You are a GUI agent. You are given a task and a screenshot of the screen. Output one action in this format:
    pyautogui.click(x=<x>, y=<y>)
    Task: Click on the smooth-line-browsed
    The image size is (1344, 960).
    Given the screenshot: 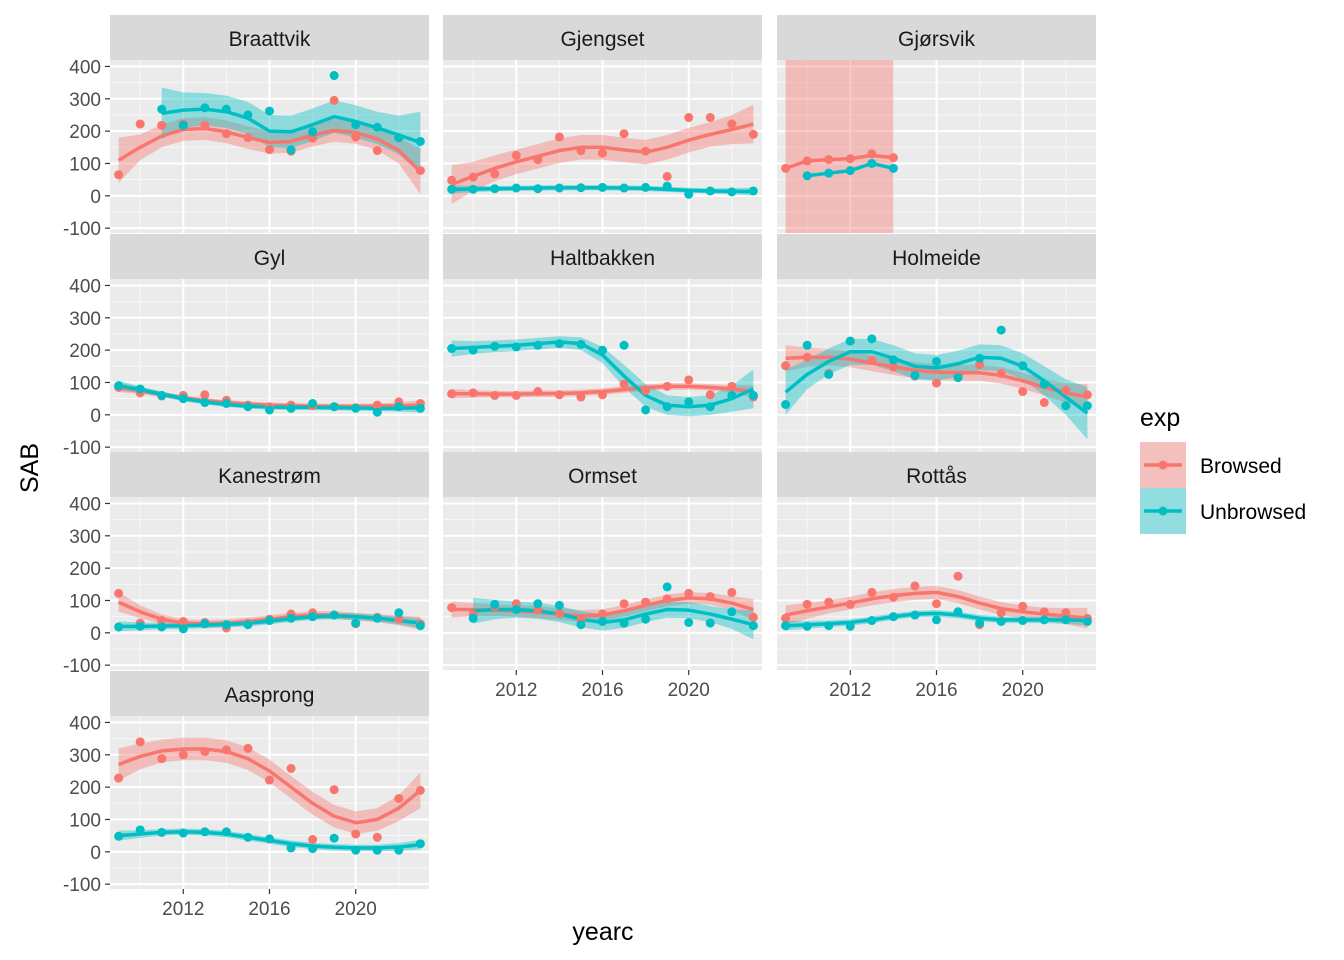 What is the action you would take?
    pyautogui.click(x=936, y=605)
    